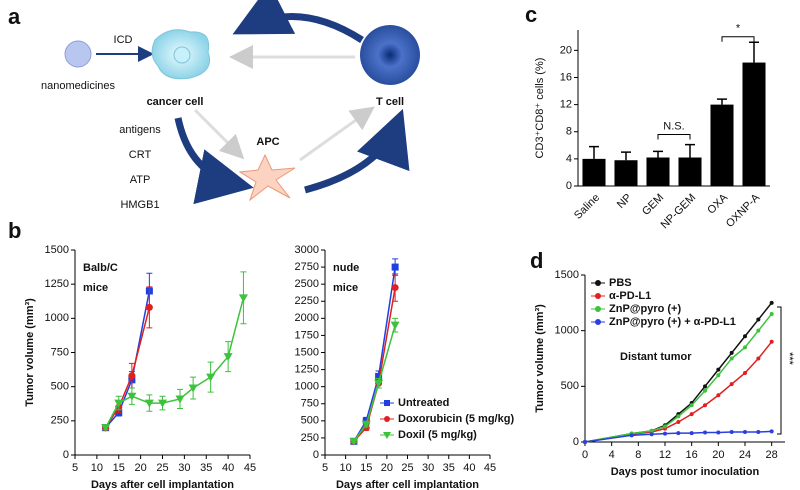 Image resolution: width=800 pixels, height=490 pixels. What do you see at coordinates (587, 207) in the screenshot?
I see `x-tick-label: Saline` at bounding box center [587, 207].